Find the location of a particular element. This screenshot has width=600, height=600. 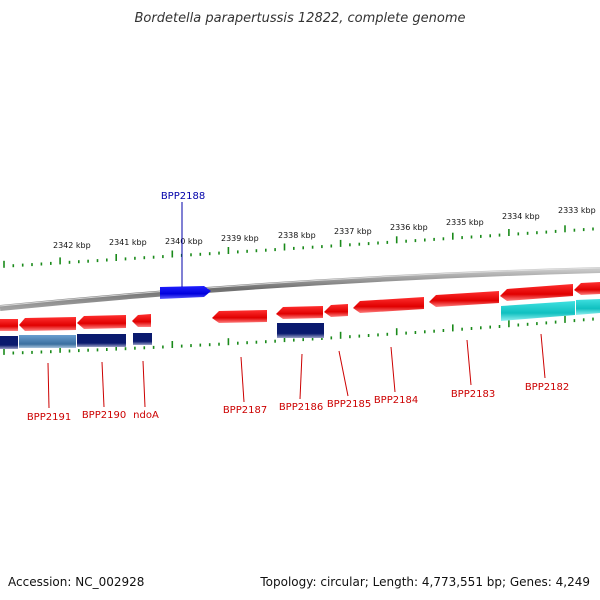

inner-tick-ring is located at coordinates (298, 335).